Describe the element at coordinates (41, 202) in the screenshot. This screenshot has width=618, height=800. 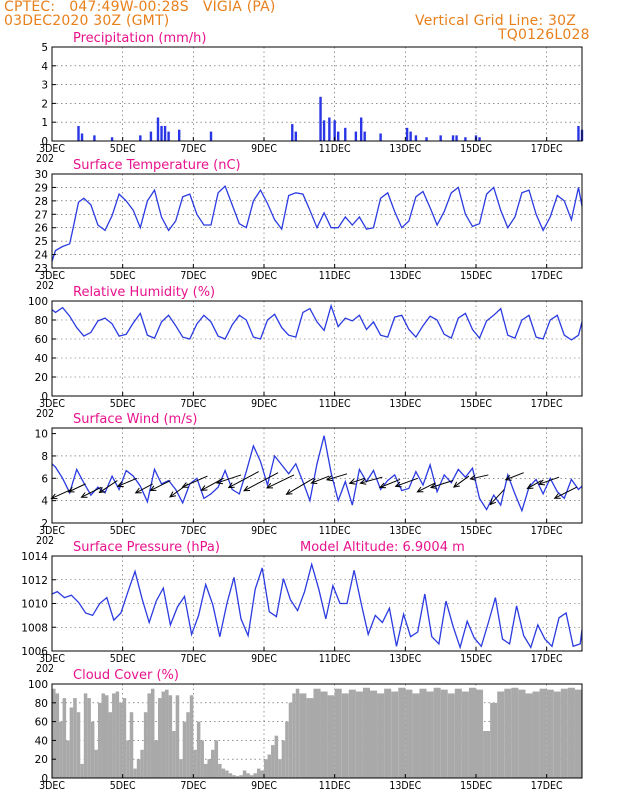
I see `y-tick-label: 28` at that location.